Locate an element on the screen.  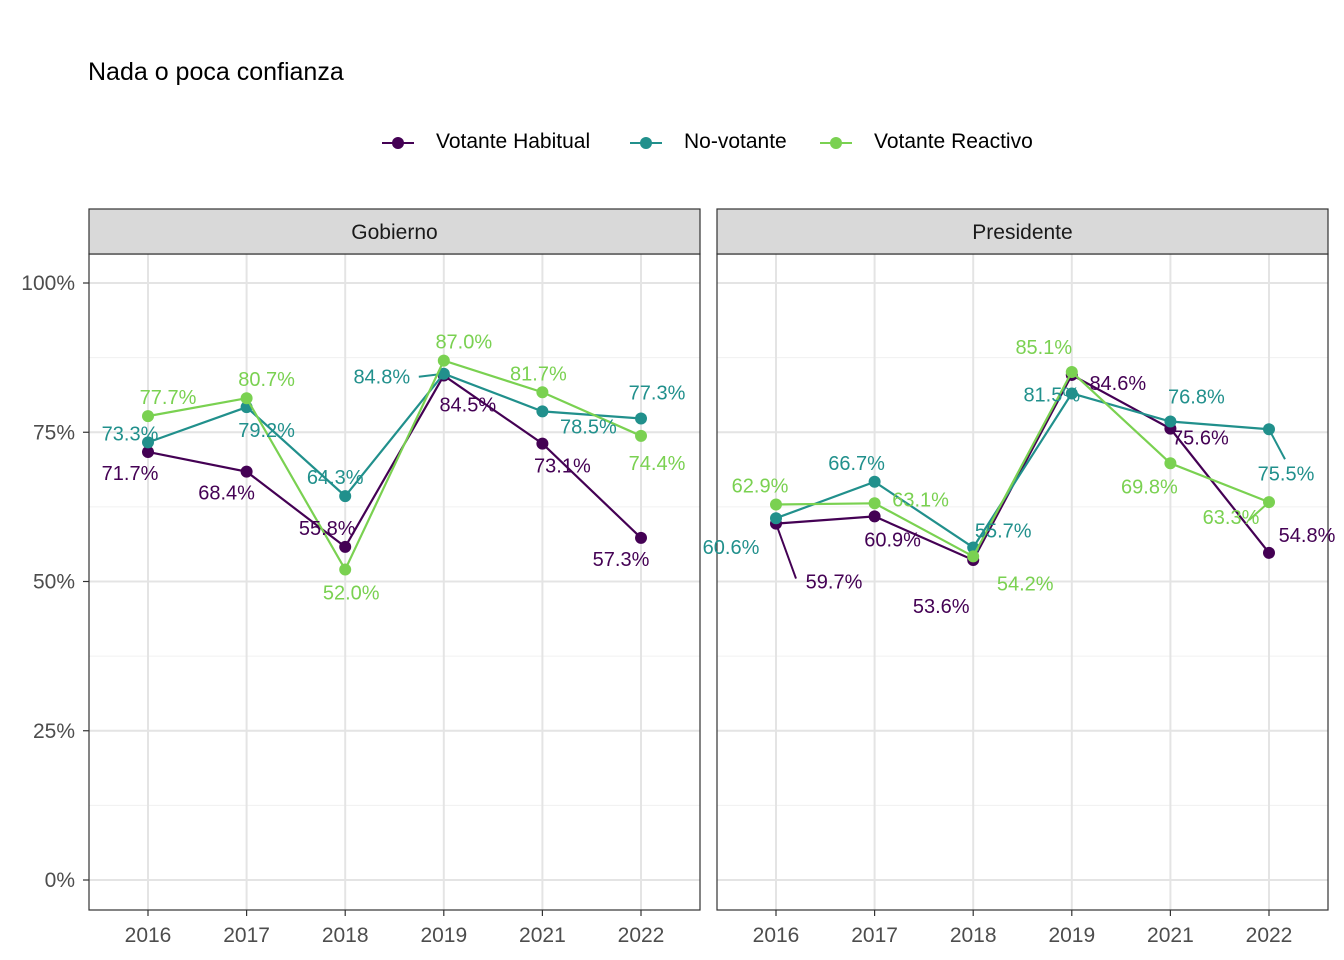
data-label: 60.6% is located at coordinates (731, 548).